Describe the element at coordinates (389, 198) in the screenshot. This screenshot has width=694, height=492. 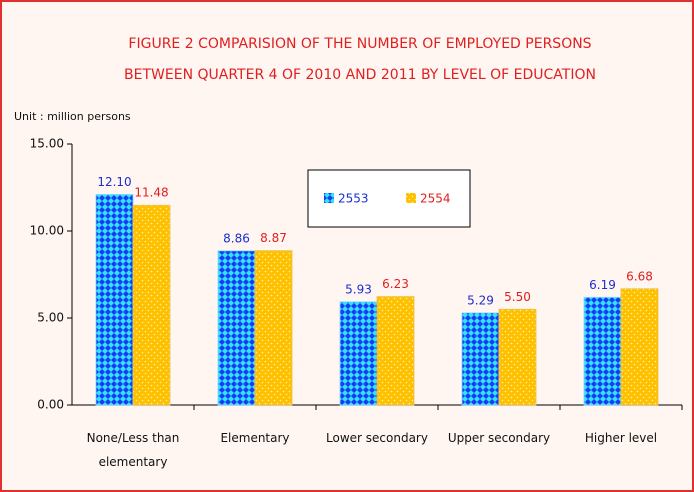
I see `legend-box` at that location.